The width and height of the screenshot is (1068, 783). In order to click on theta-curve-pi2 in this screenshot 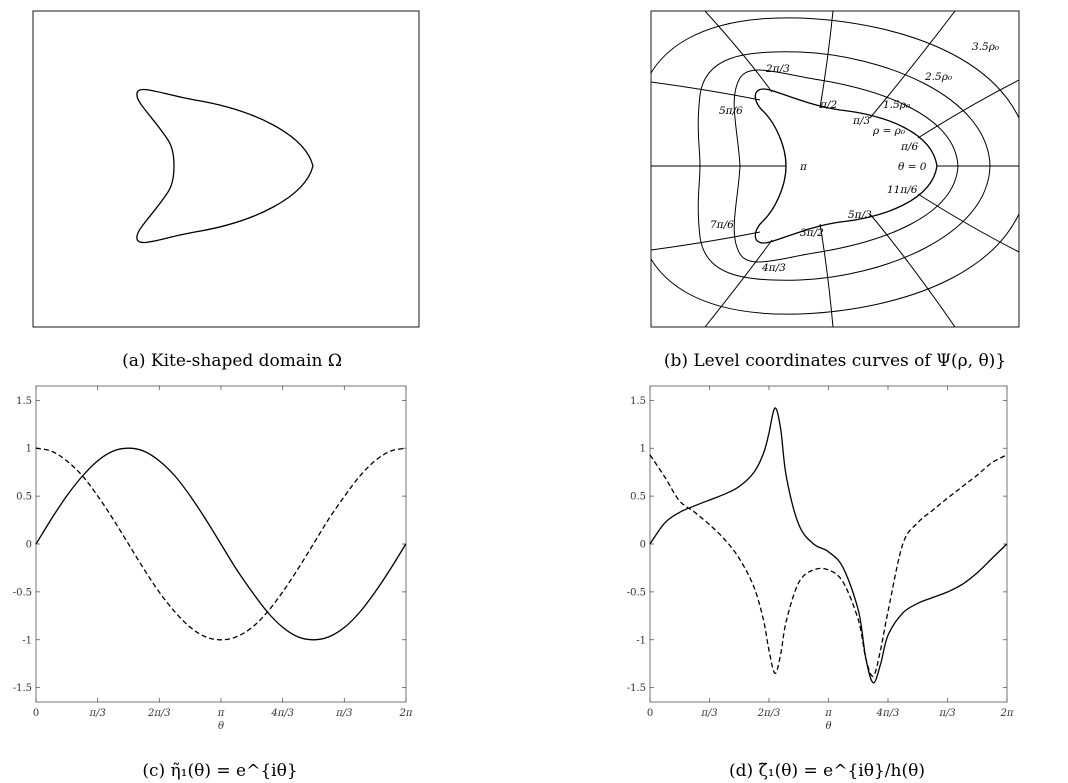, I will do `click(826, 60)`.